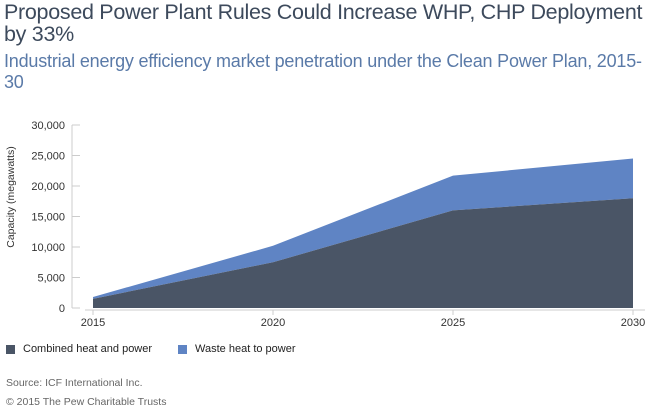 The image size is (660, 412). I want to click on legend-item-chp: Combined heat and power, so click(79, 349).